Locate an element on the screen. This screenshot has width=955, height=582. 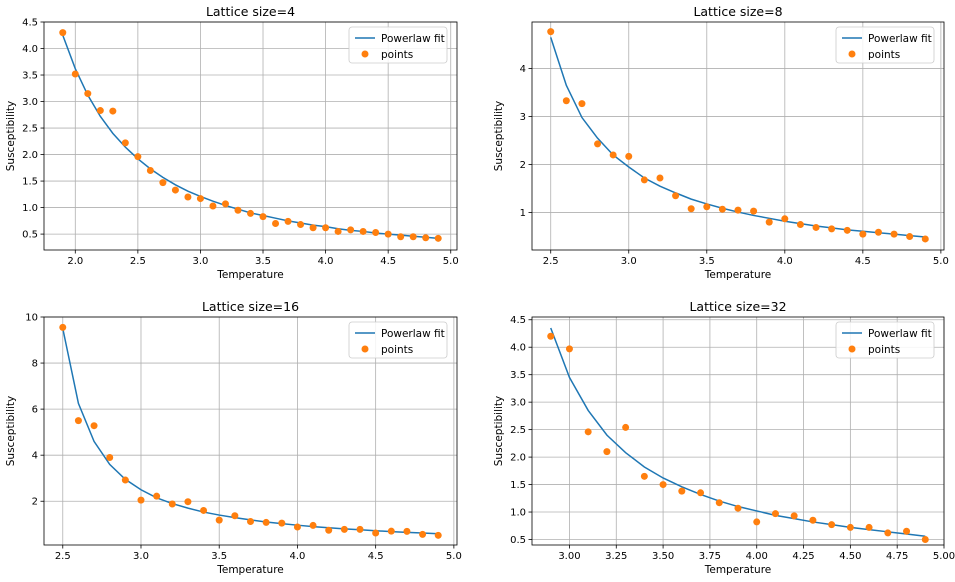
y-axis-label: Susceptibility is located at coordinates (11, 431).